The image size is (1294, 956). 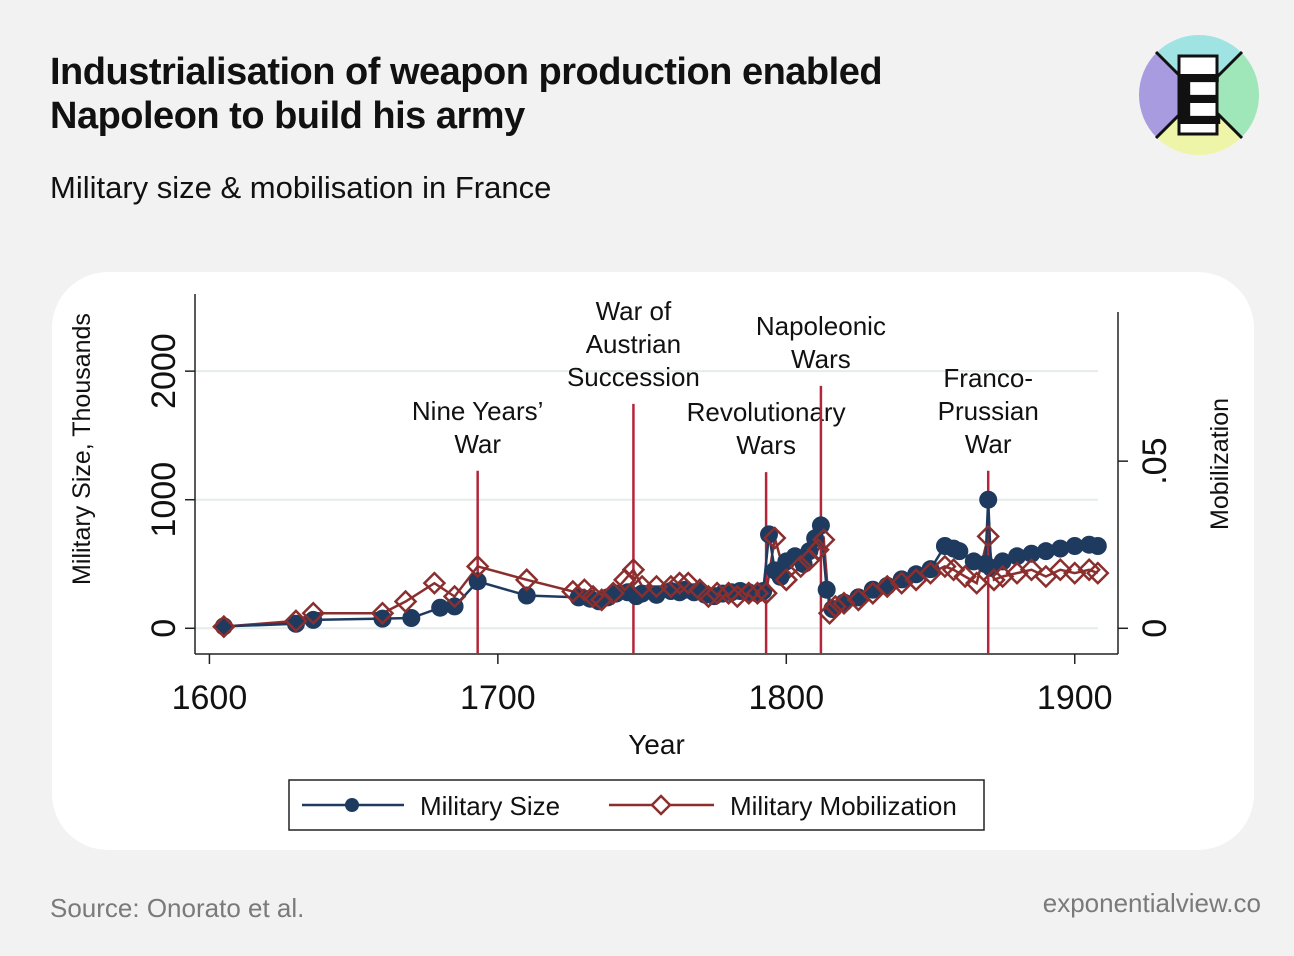 What do you see at coordinates (661, 805) in the screenshot?
I see `legend-marker-mobilization` at bounding box center [661, 805].